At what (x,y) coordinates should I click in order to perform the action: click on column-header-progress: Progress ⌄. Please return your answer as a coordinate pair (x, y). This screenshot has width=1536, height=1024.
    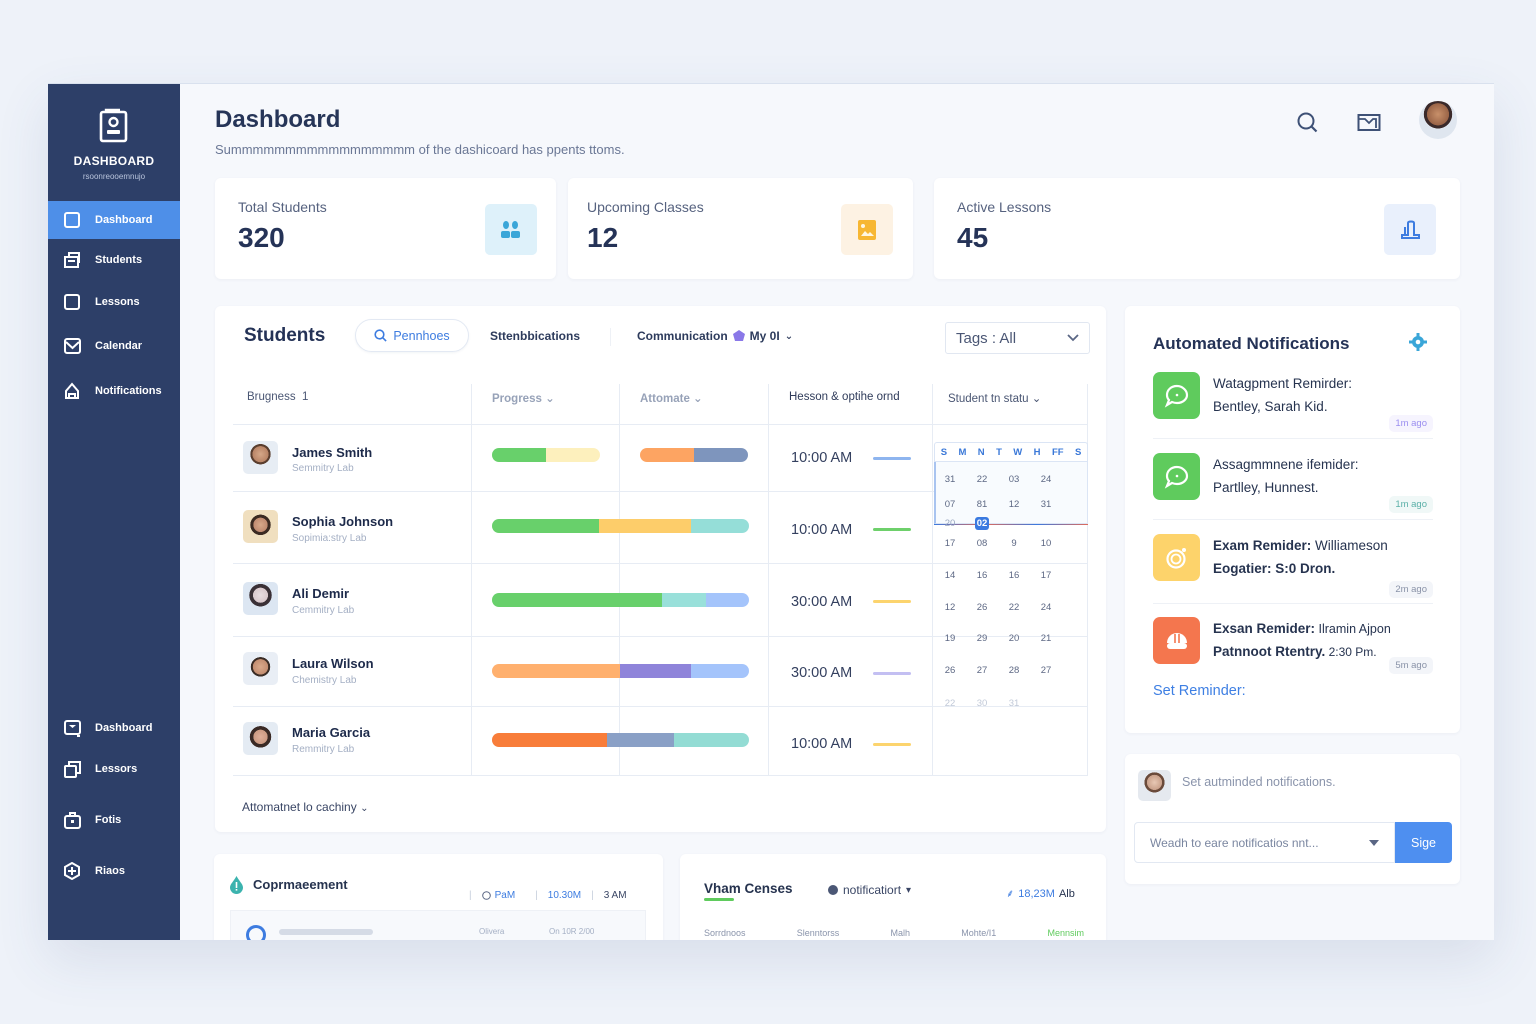
    Looking at the image, I should click on (523, 398).